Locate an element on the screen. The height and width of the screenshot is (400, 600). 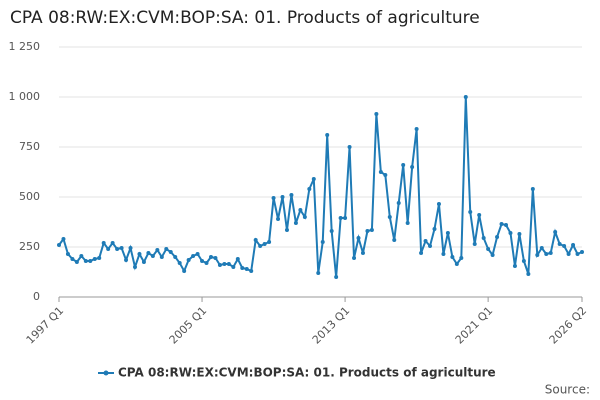
legend-marker is located at coordinates (106, 373).